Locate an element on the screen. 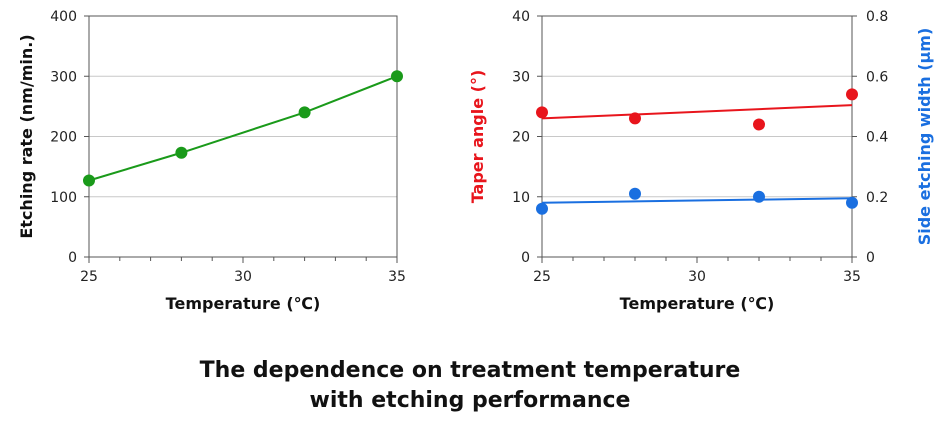  chart2-x-tick-label: 35 is located at coordinates (852, 277).